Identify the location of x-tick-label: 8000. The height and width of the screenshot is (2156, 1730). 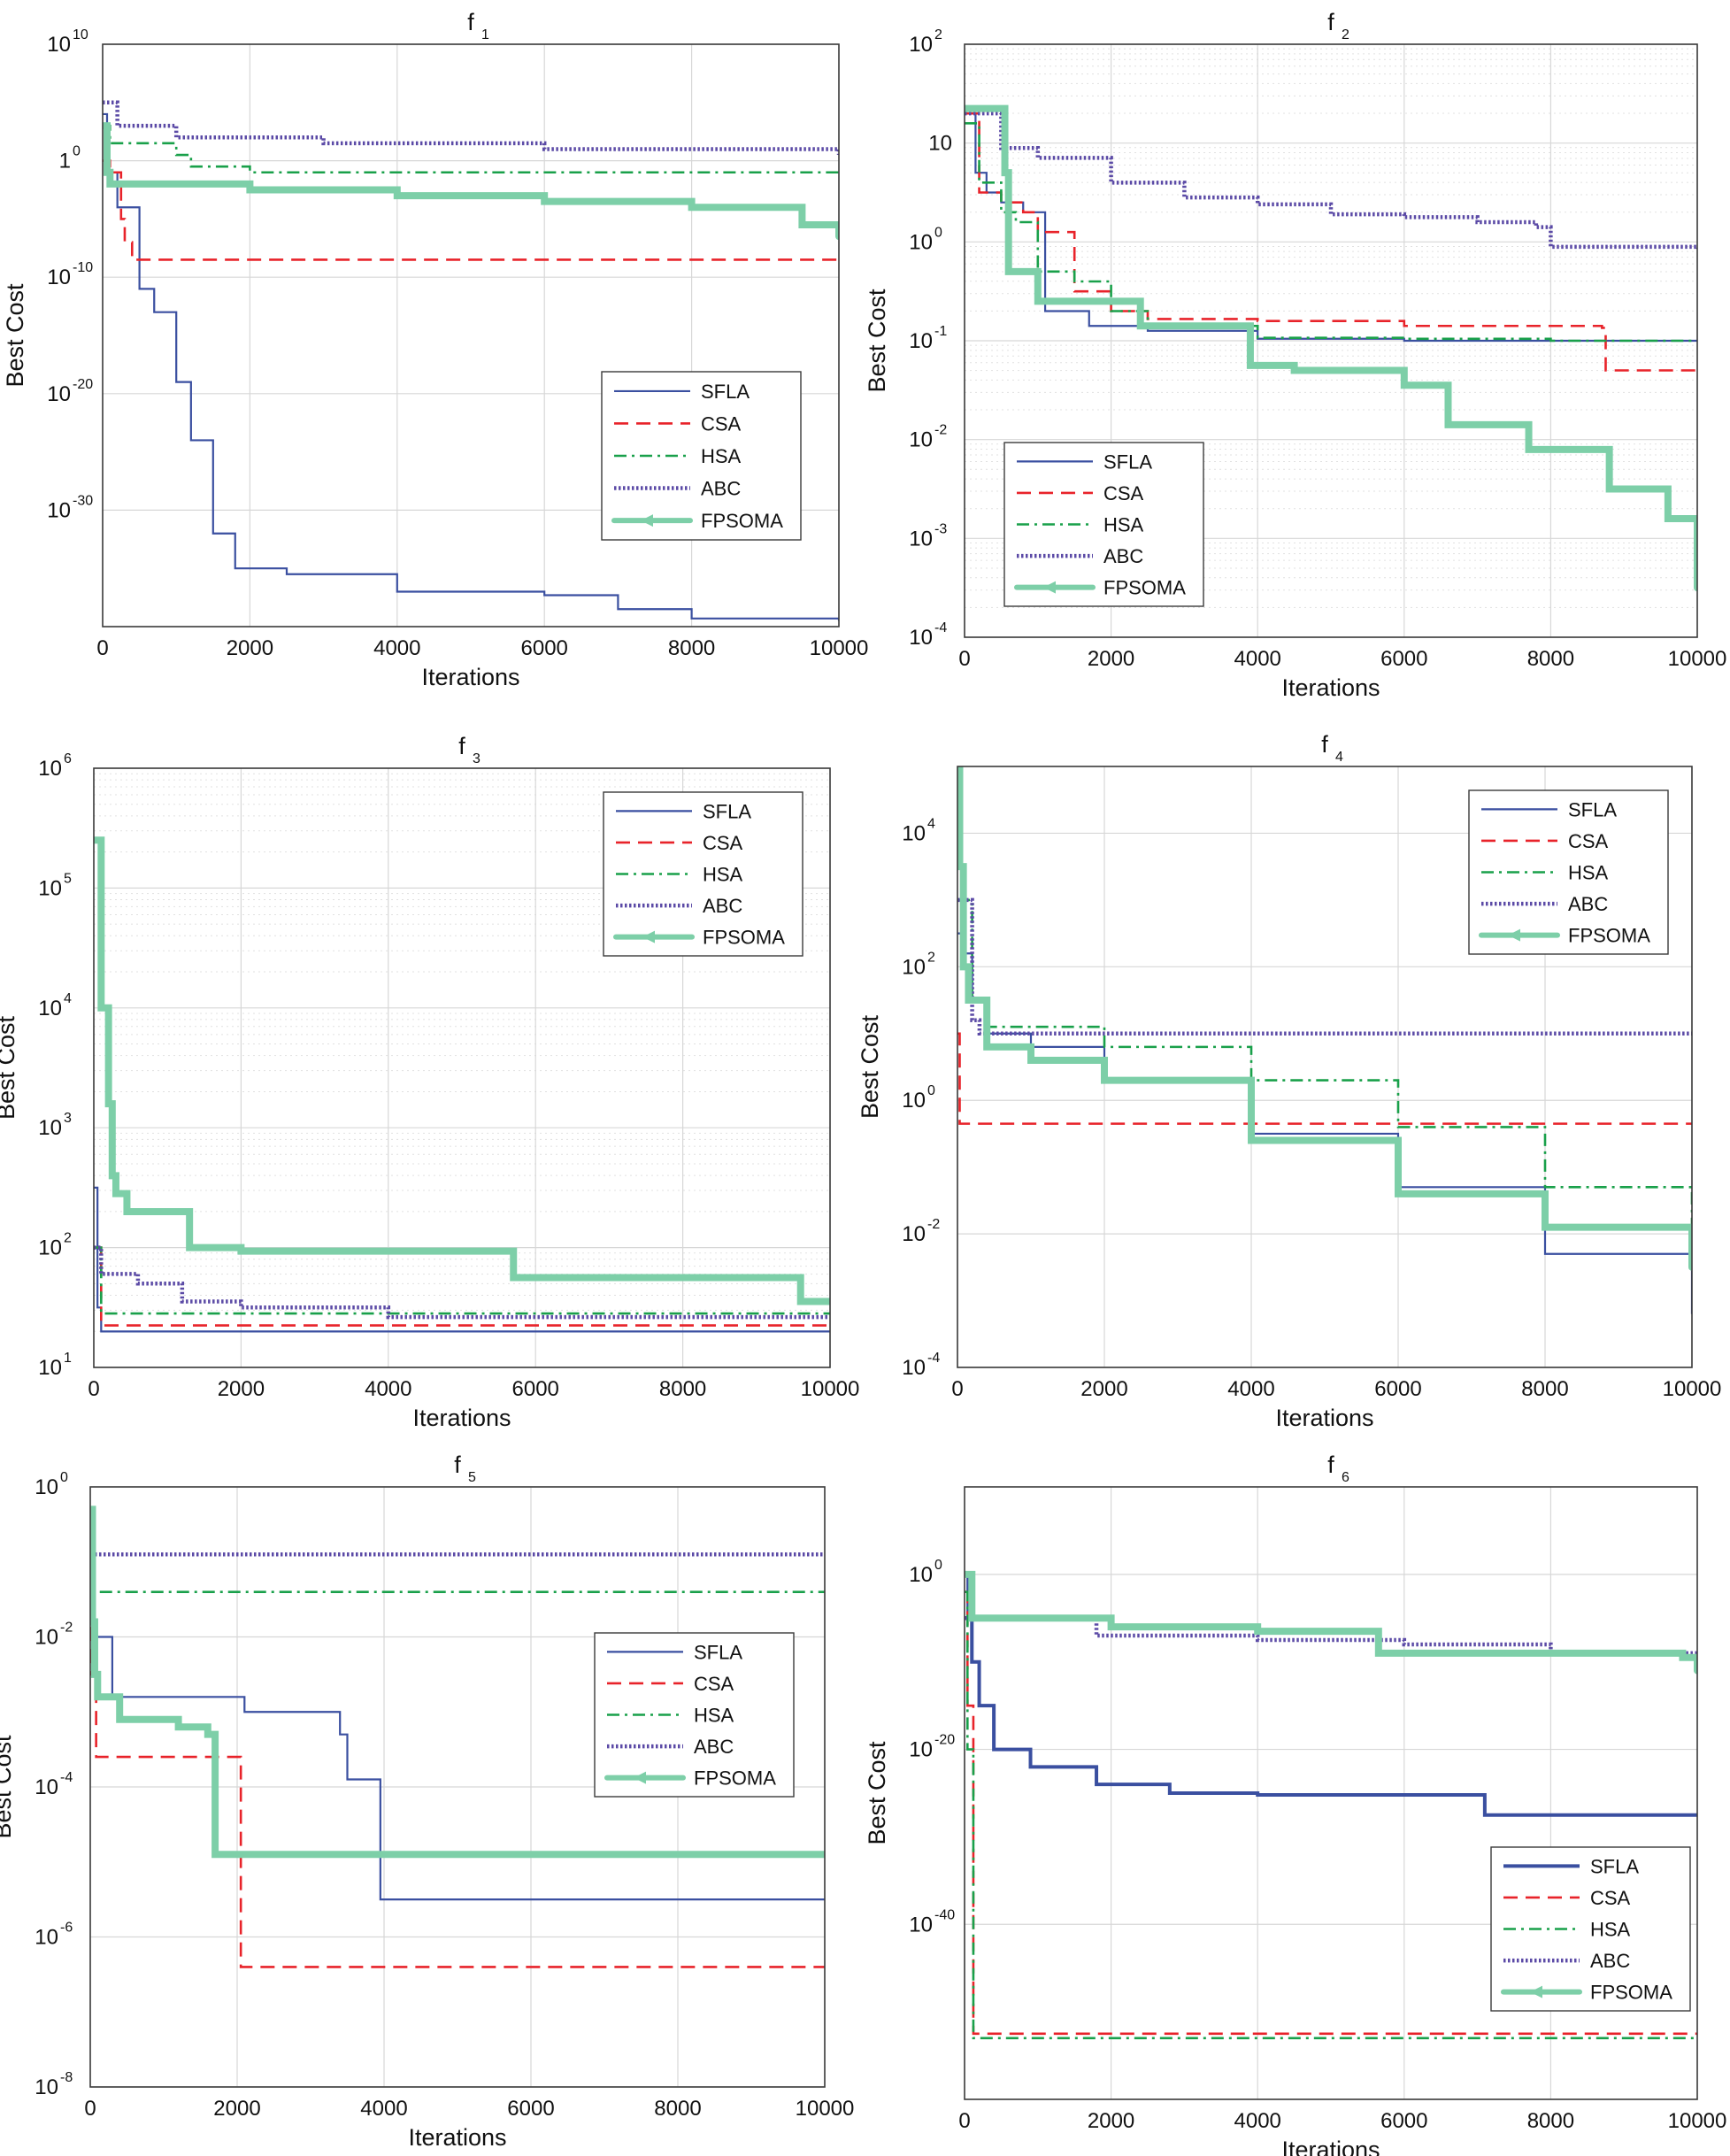
(1550, 2121).